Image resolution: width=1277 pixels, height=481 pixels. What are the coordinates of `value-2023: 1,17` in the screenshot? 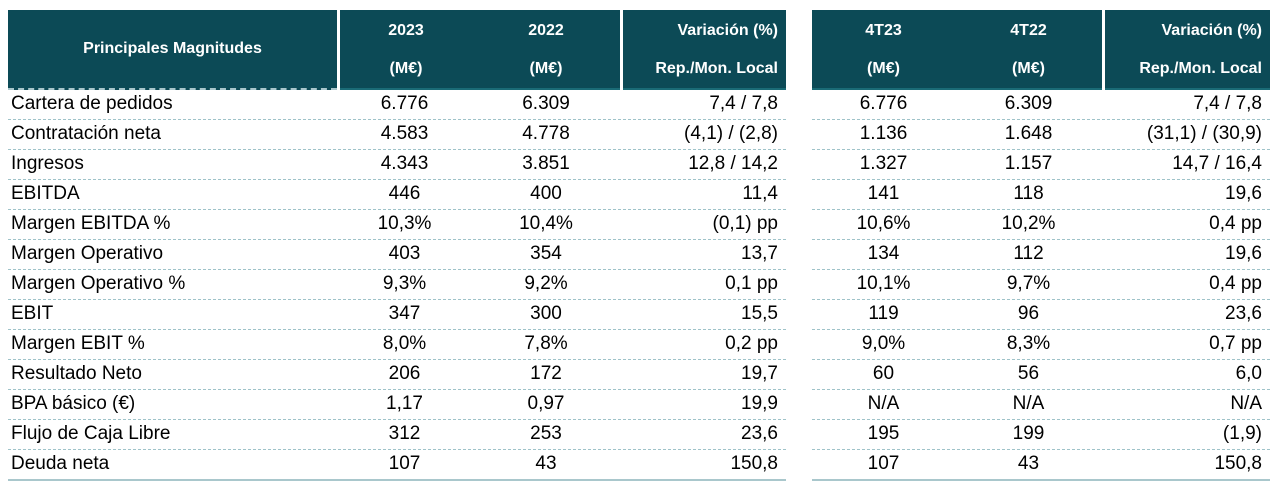 It's located at (404, 403).